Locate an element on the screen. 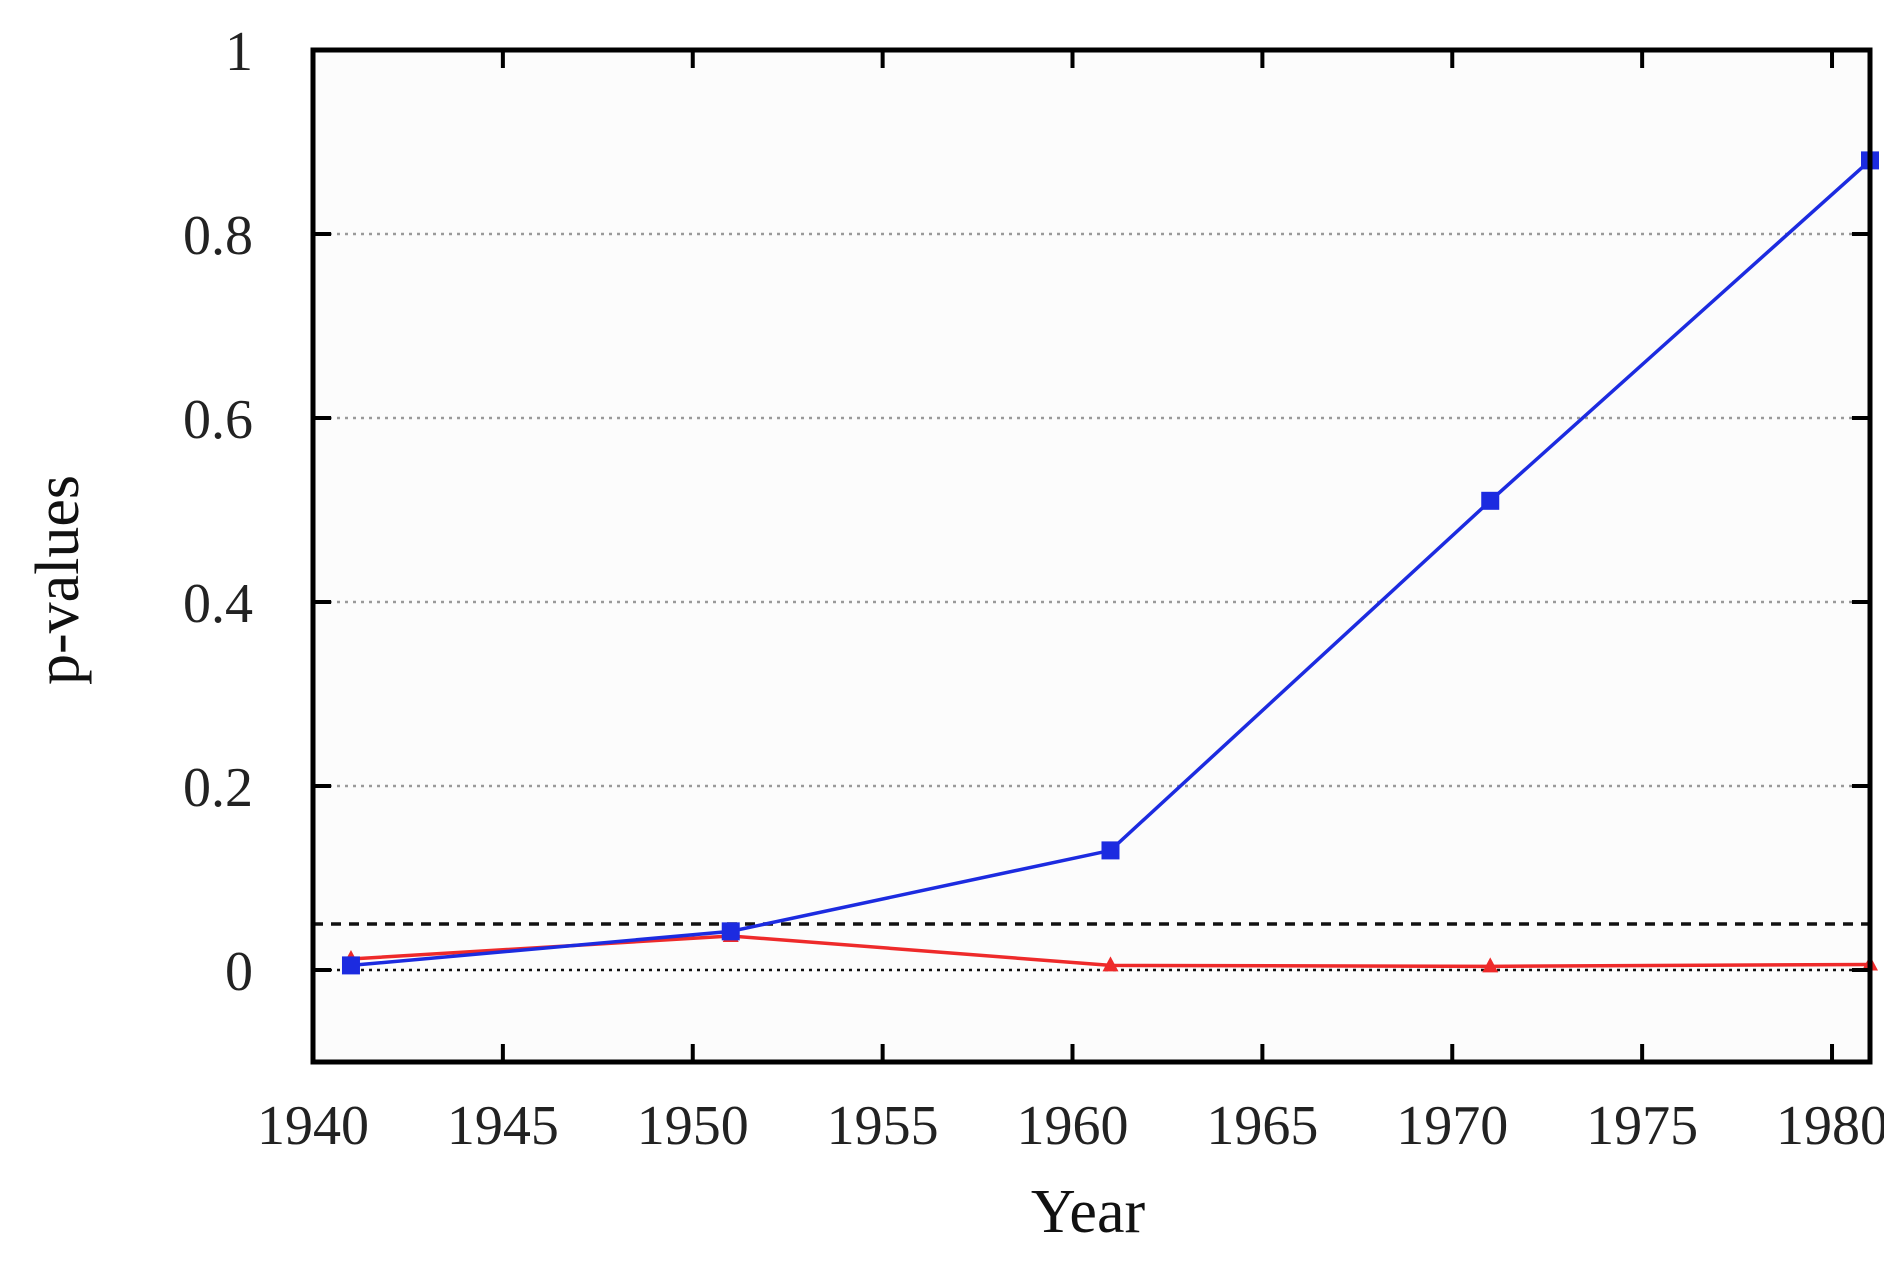  x-tick-label: 1960 is located at coordinates (1073, 1126).